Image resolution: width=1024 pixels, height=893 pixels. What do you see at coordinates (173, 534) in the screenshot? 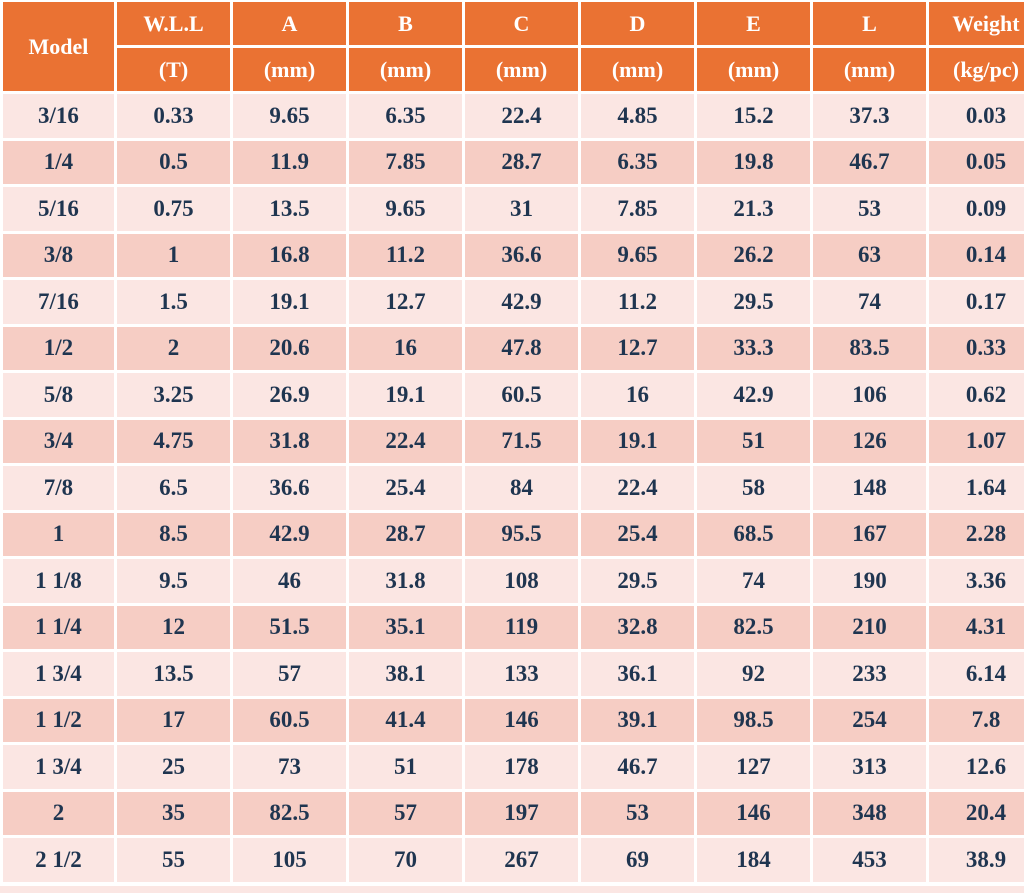
I see `value-cell: 8.5` at bounding box center [173, 534].